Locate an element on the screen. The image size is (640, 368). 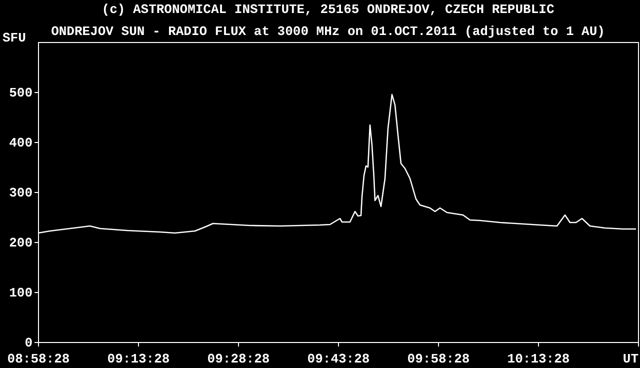
x-tick-label: 09:58:28 is located at coordinates (438, 359).